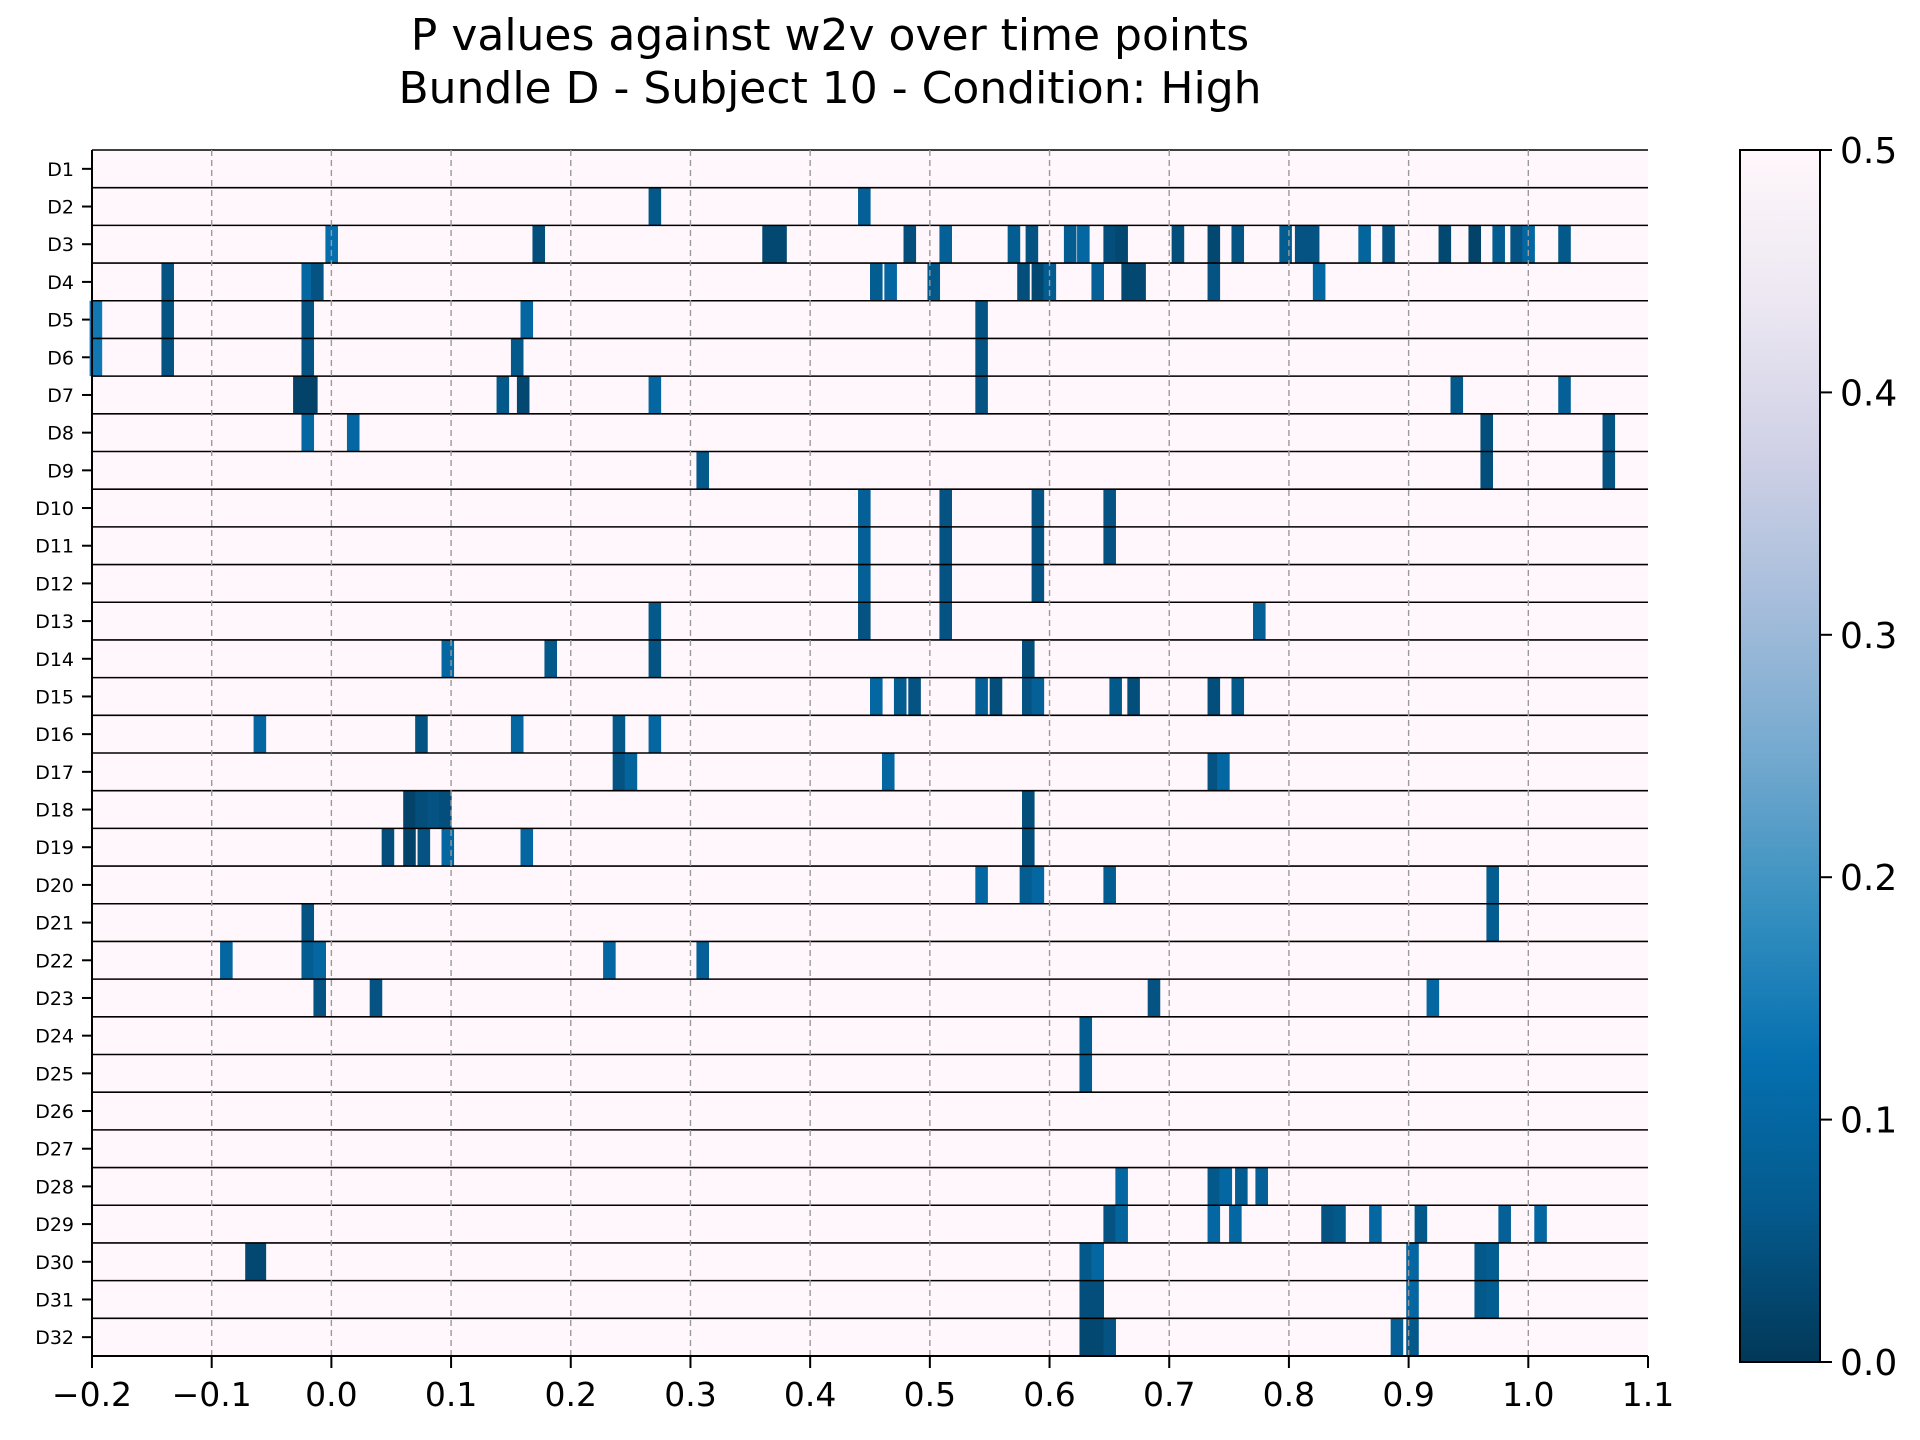 Image resolution: width=1920 pixels, height=1440 pixels. I want to click on colorbar-tick-label: 0.1, so click(1868, 1121).